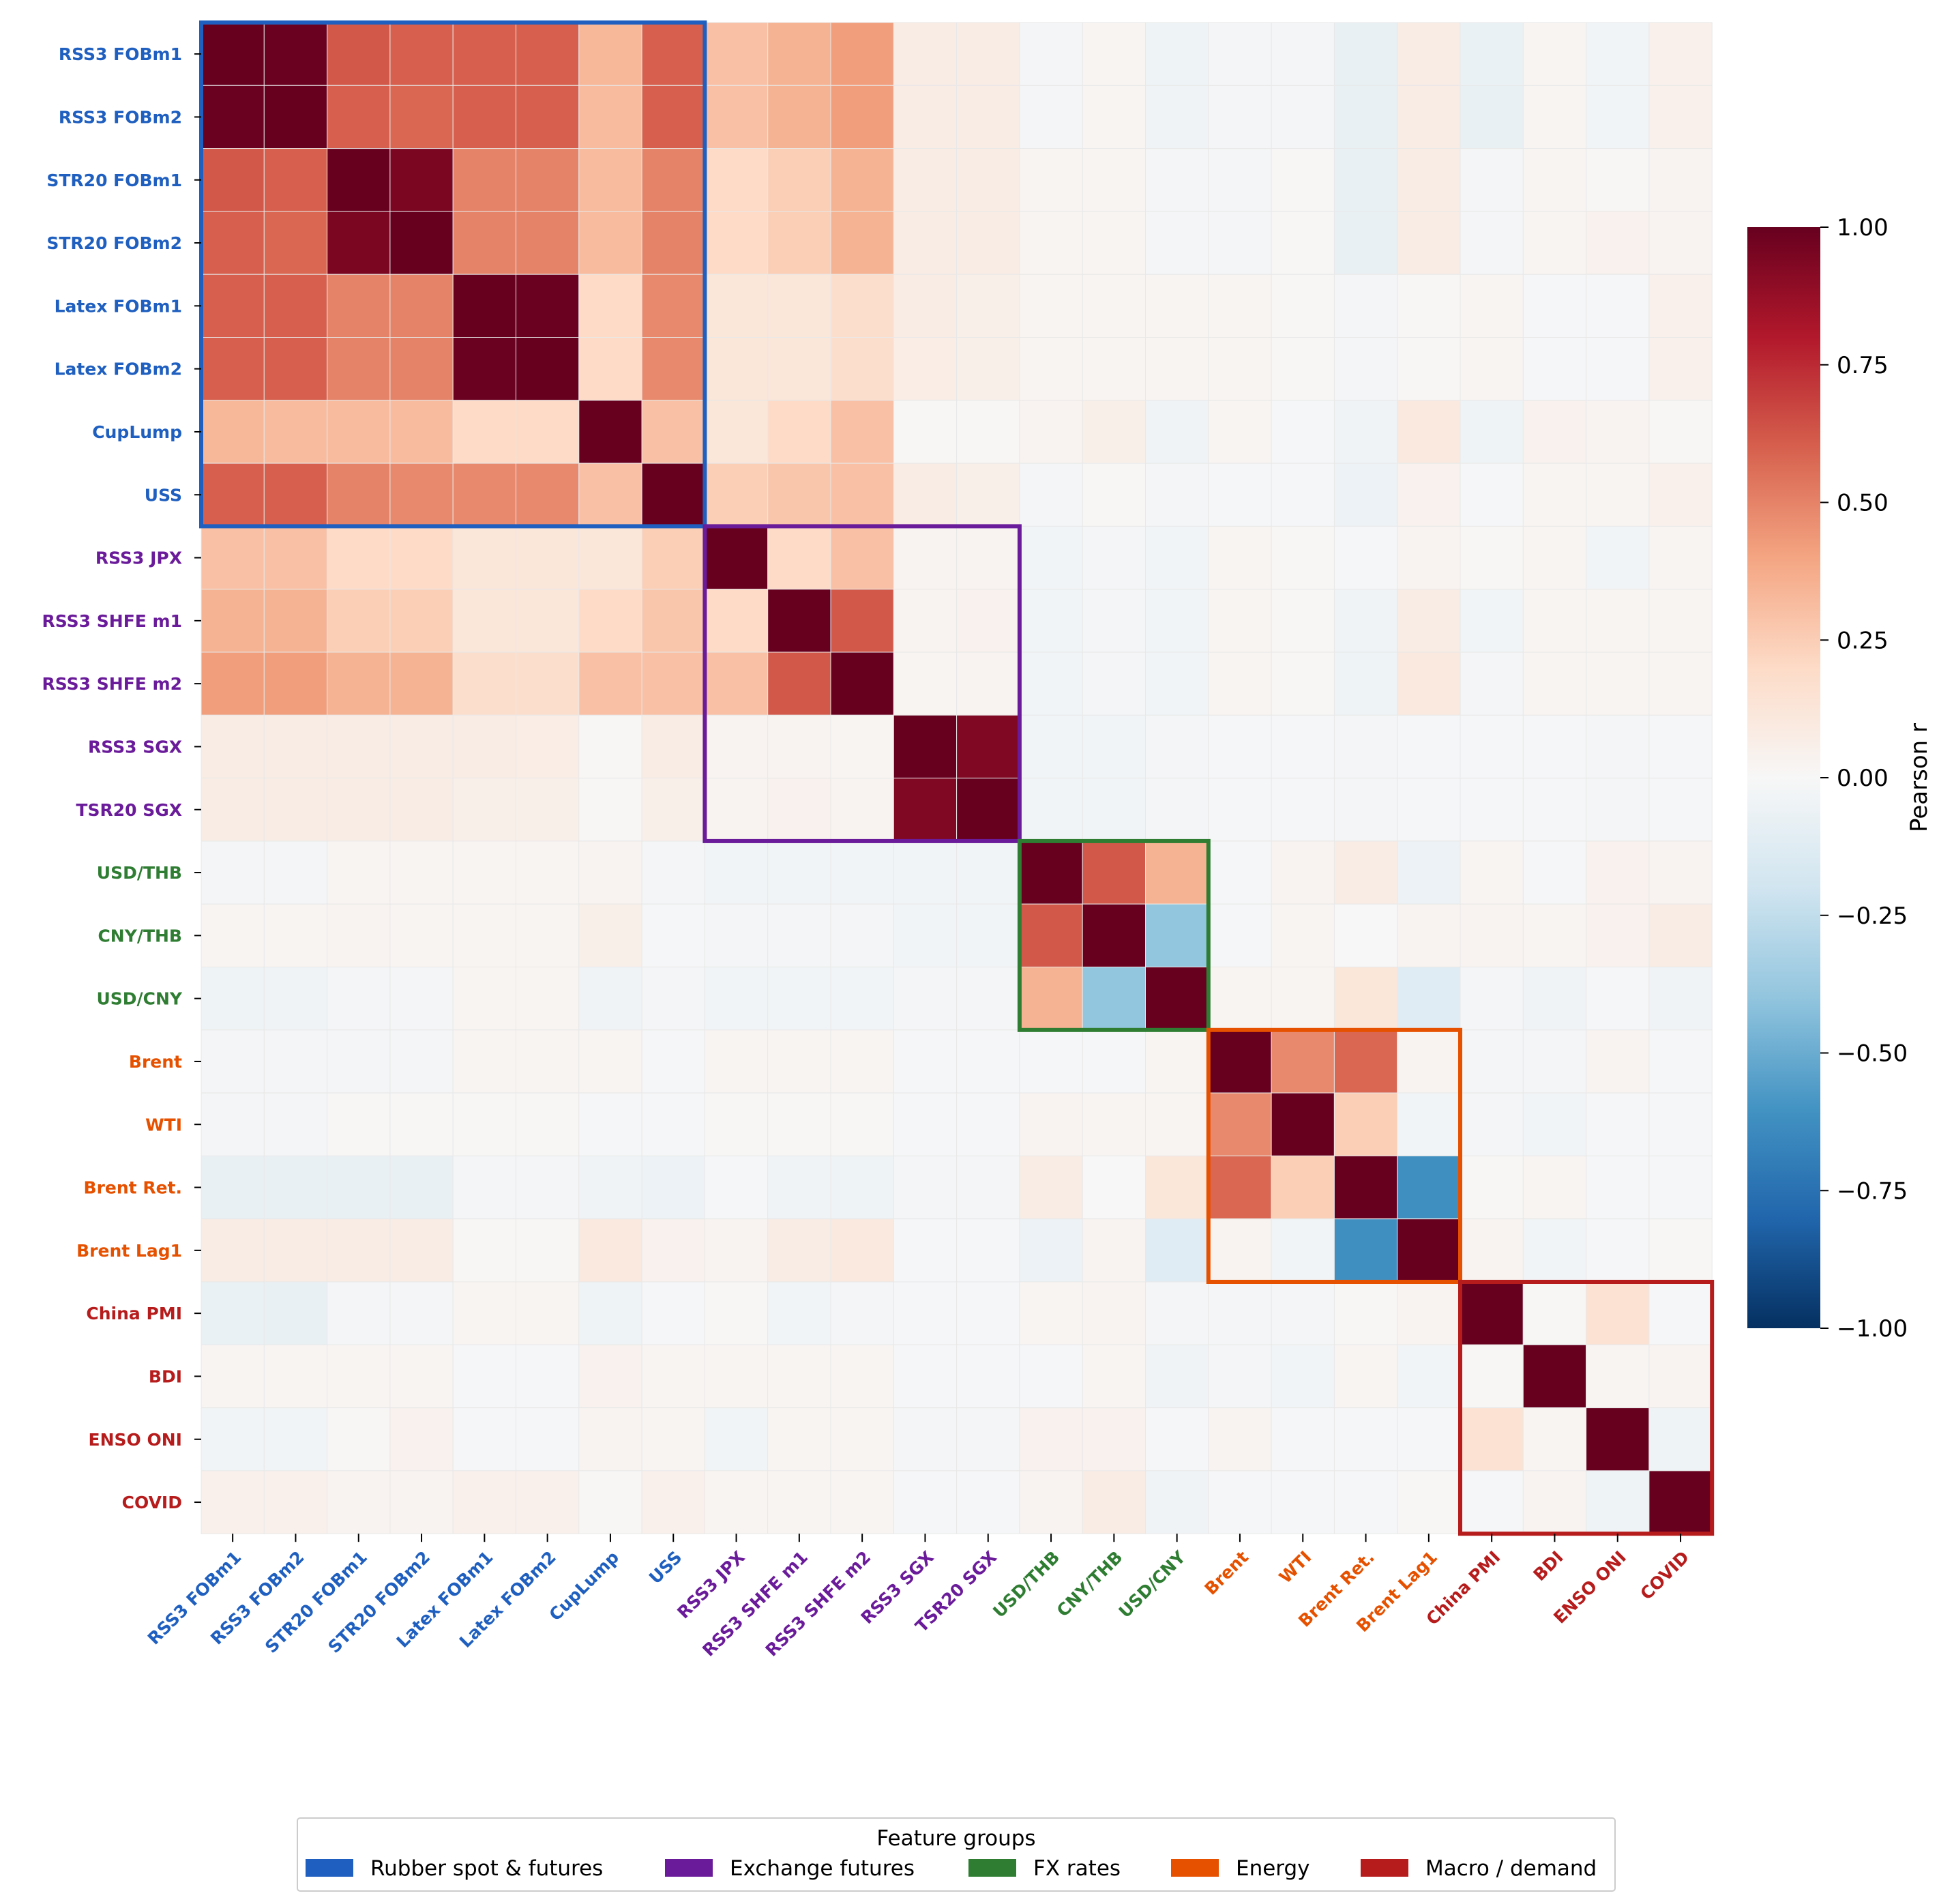 This screenshot has height=1904, width=1939. What do you see at coordinates (1384, 1868) in the screenshot?
I see `legend-swatch` at bounding box center [1384, 1868].